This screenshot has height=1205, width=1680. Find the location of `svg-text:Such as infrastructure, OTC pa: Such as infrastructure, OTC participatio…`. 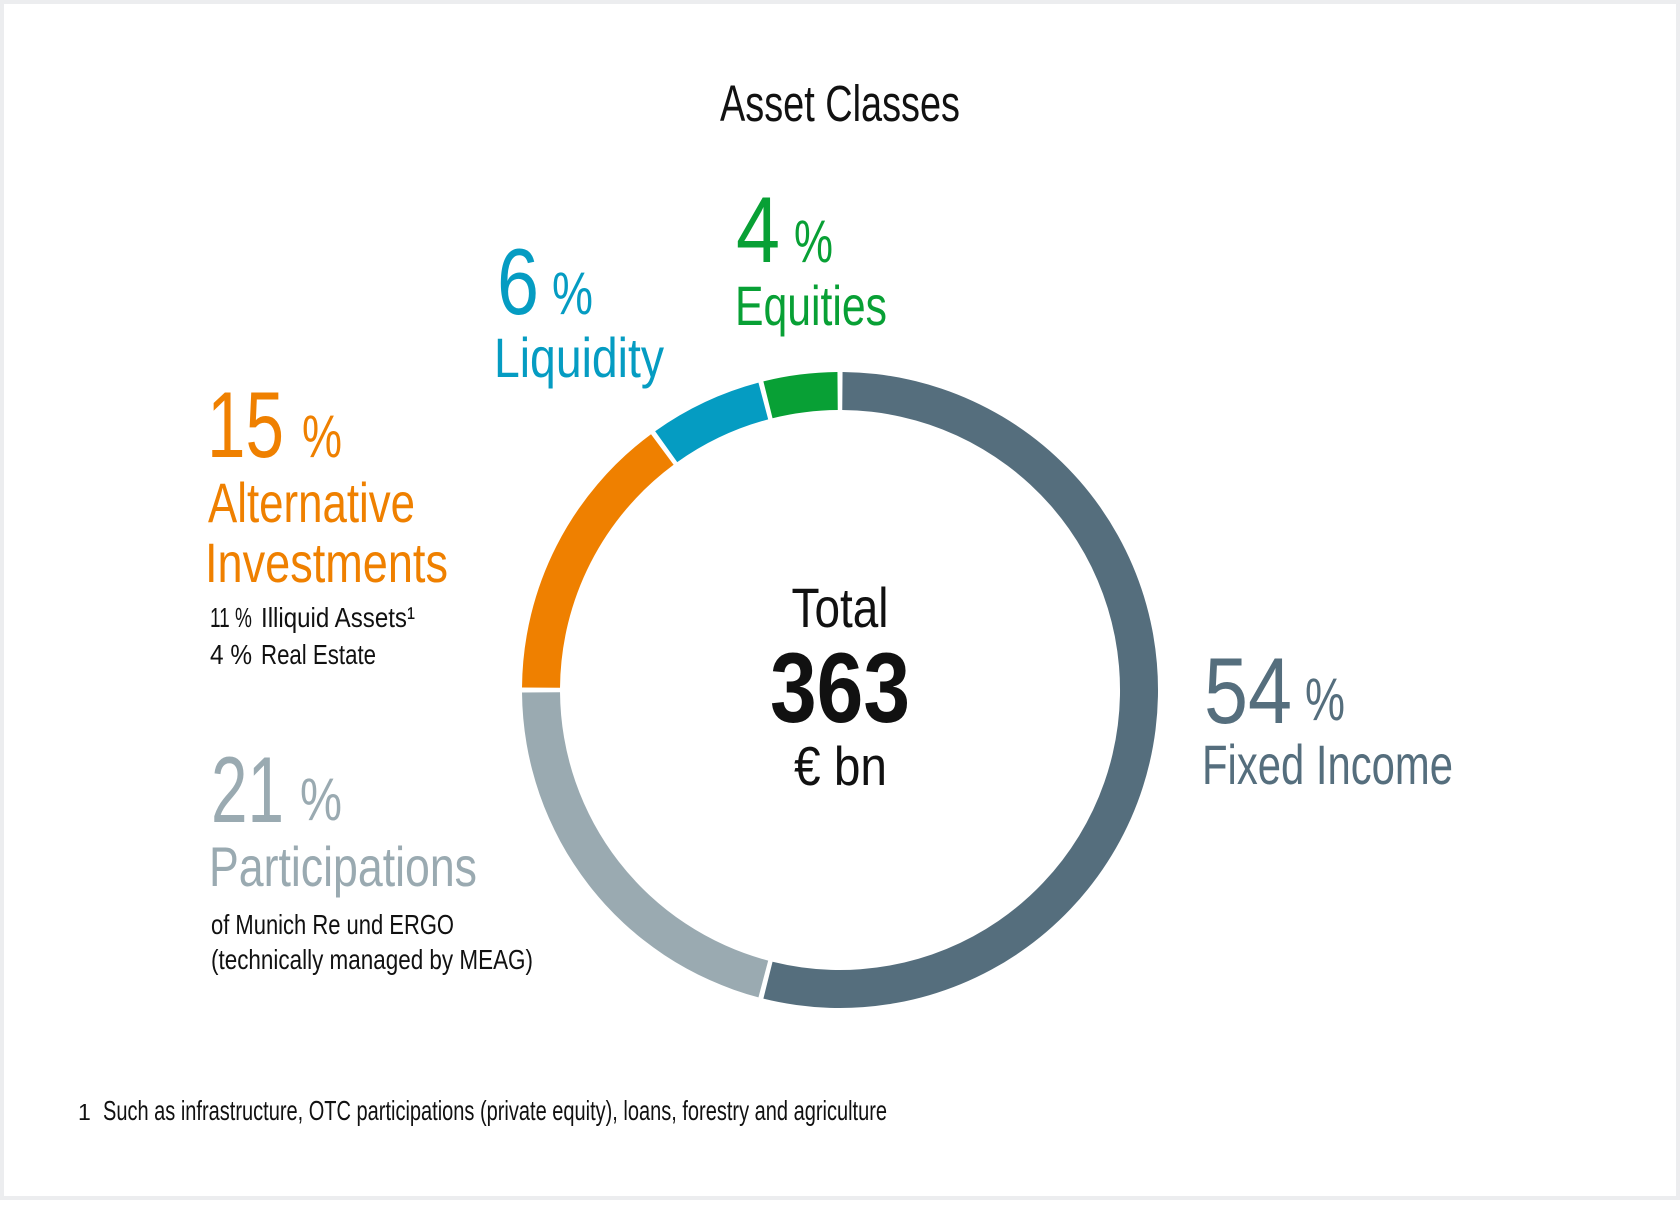

svg-text:Such as infrastructure, OTC pa: Such as infrastructure, OTC participatio… is located at coordinates (495, 1110).